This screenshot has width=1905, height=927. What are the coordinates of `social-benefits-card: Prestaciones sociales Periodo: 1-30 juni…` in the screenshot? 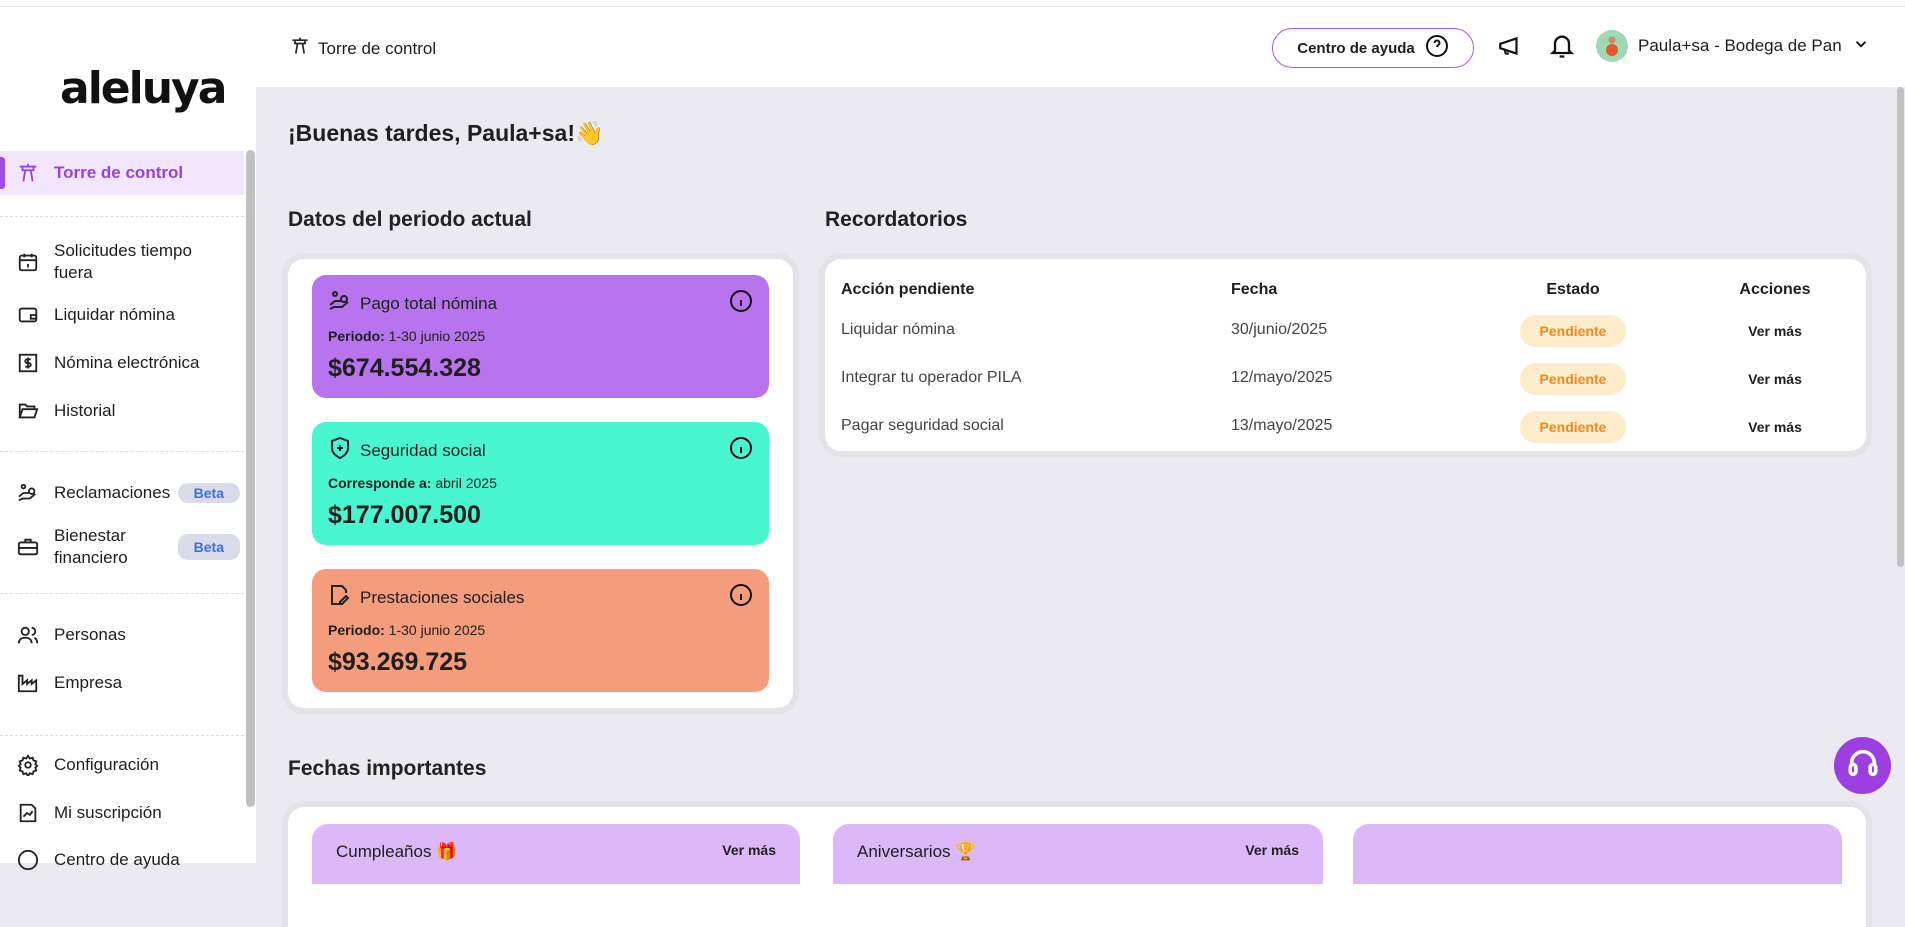 It's located at (540, 630).